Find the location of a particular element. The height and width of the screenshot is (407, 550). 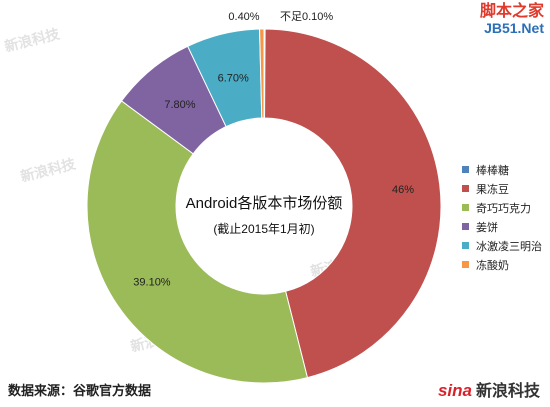

data-label-4: 6.70% is located at coordinates (233, 79).